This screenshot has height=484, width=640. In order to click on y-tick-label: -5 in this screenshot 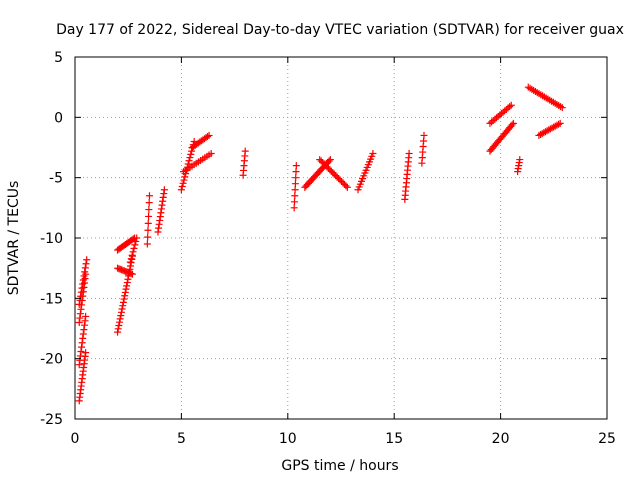, I will do `click(56, 179)`.